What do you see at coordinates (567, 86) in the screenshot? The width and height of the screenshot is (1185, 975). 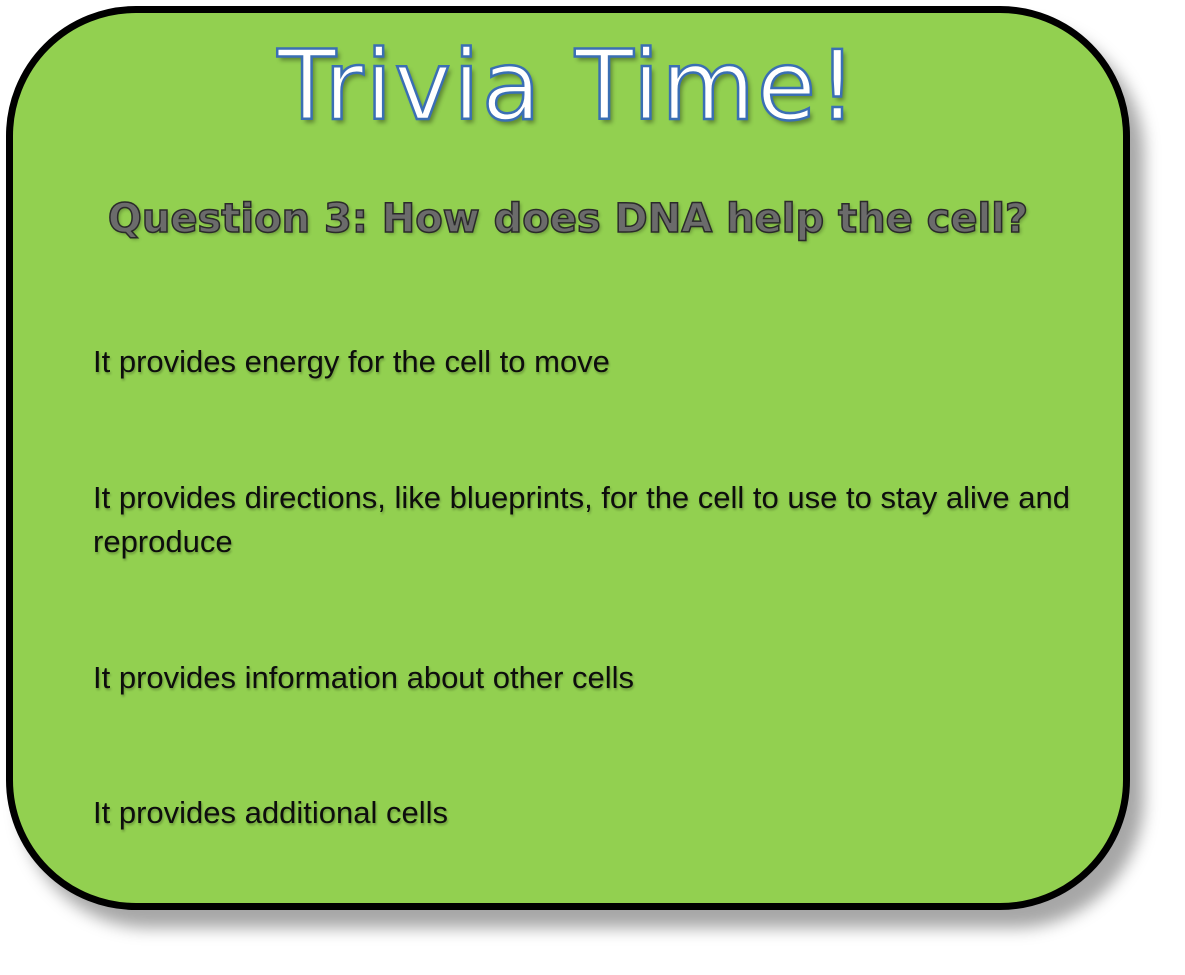 I see `trivia-title: Trivia Time!` at bounding box center [567, 86].